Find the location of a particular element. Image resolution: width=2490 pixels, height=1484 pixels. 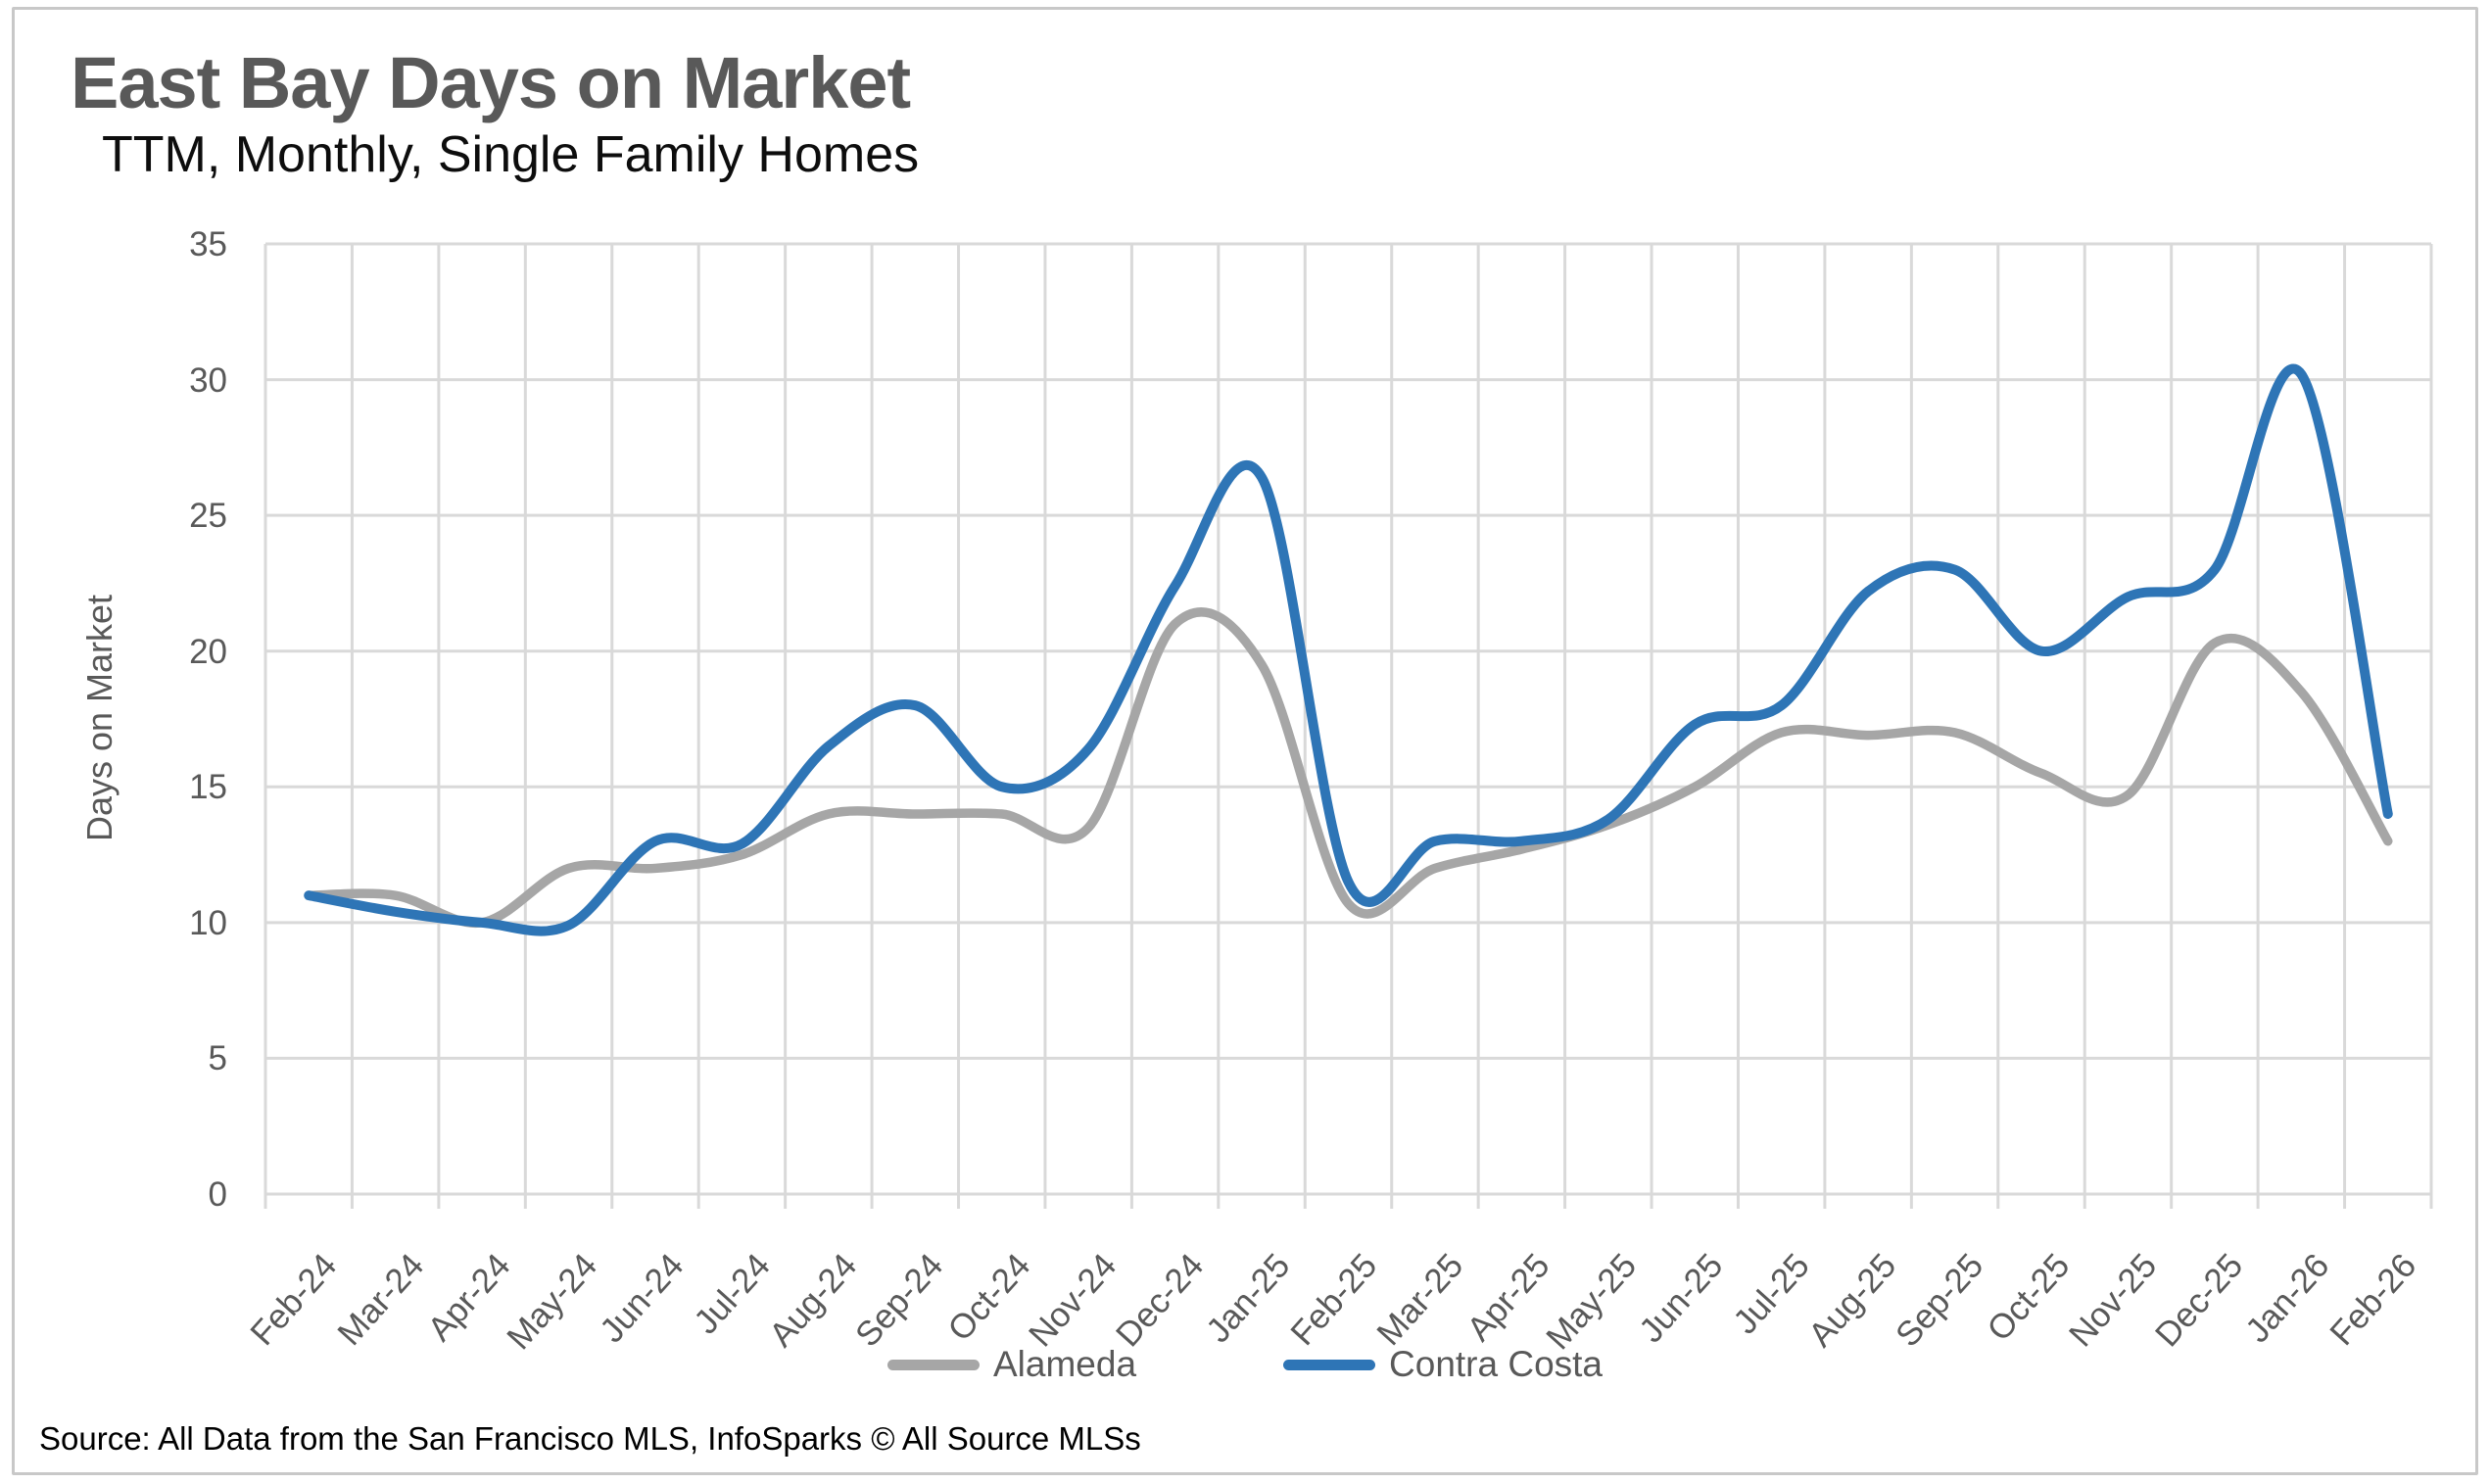

y-tick-label: 25 is located at coordinates (208, 516).